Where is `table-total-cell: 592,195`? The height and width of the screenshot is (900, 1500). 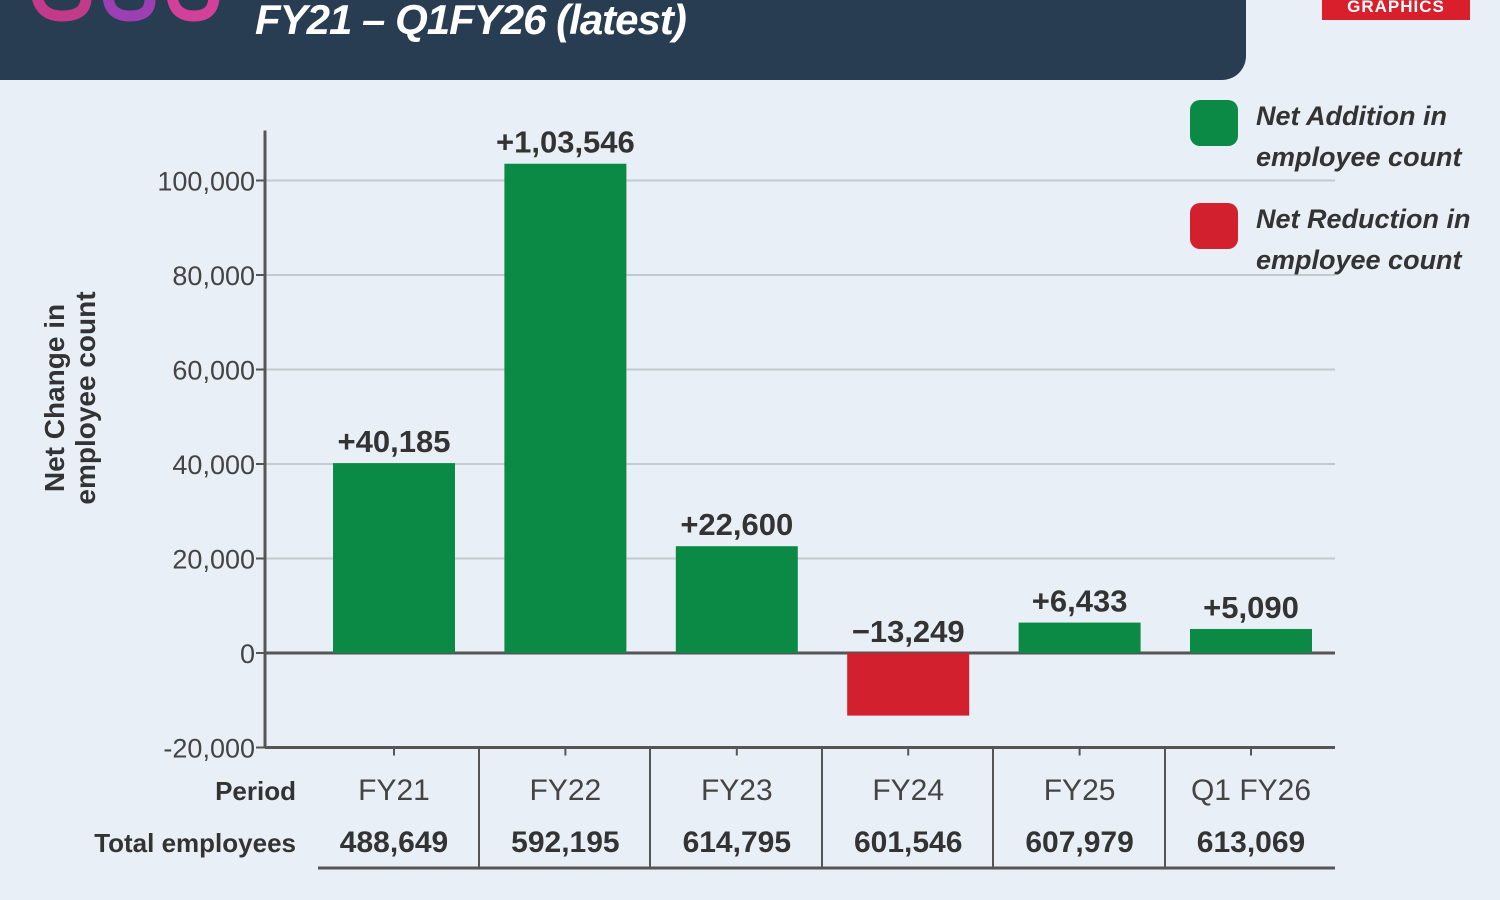
table-total-cell: 592,195 is located at coordinates (565, 842).